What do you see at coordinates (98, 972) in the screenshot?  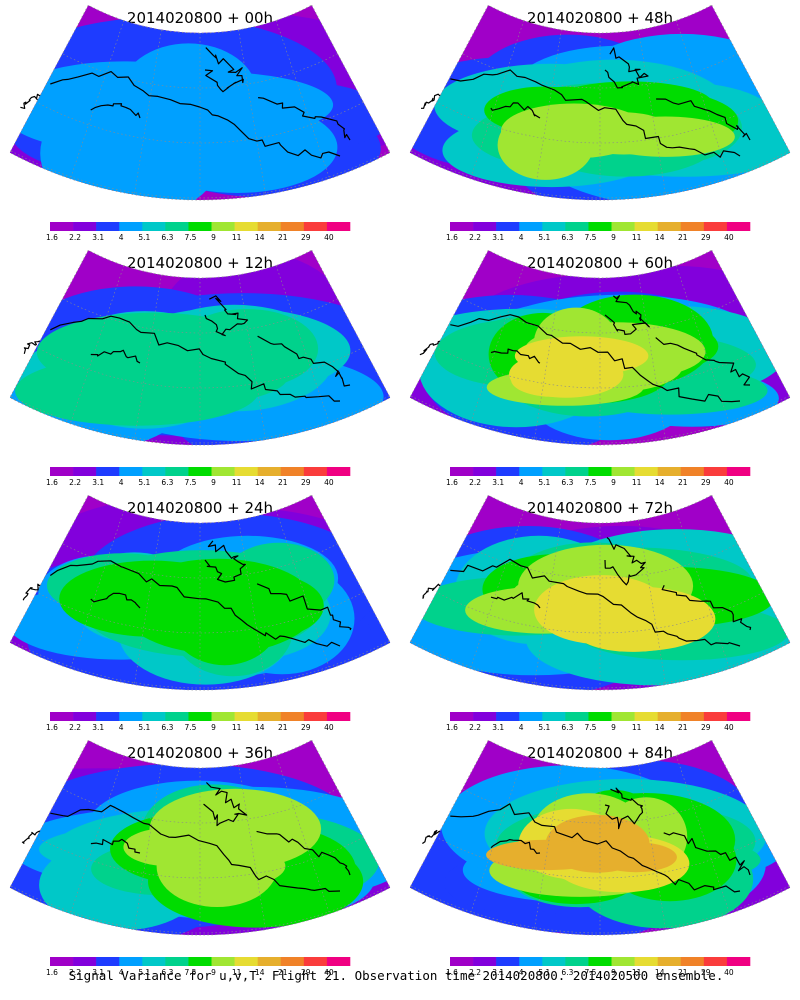 I see `colorbar-tick-label: 3.1` at bounding box center [98, 972].